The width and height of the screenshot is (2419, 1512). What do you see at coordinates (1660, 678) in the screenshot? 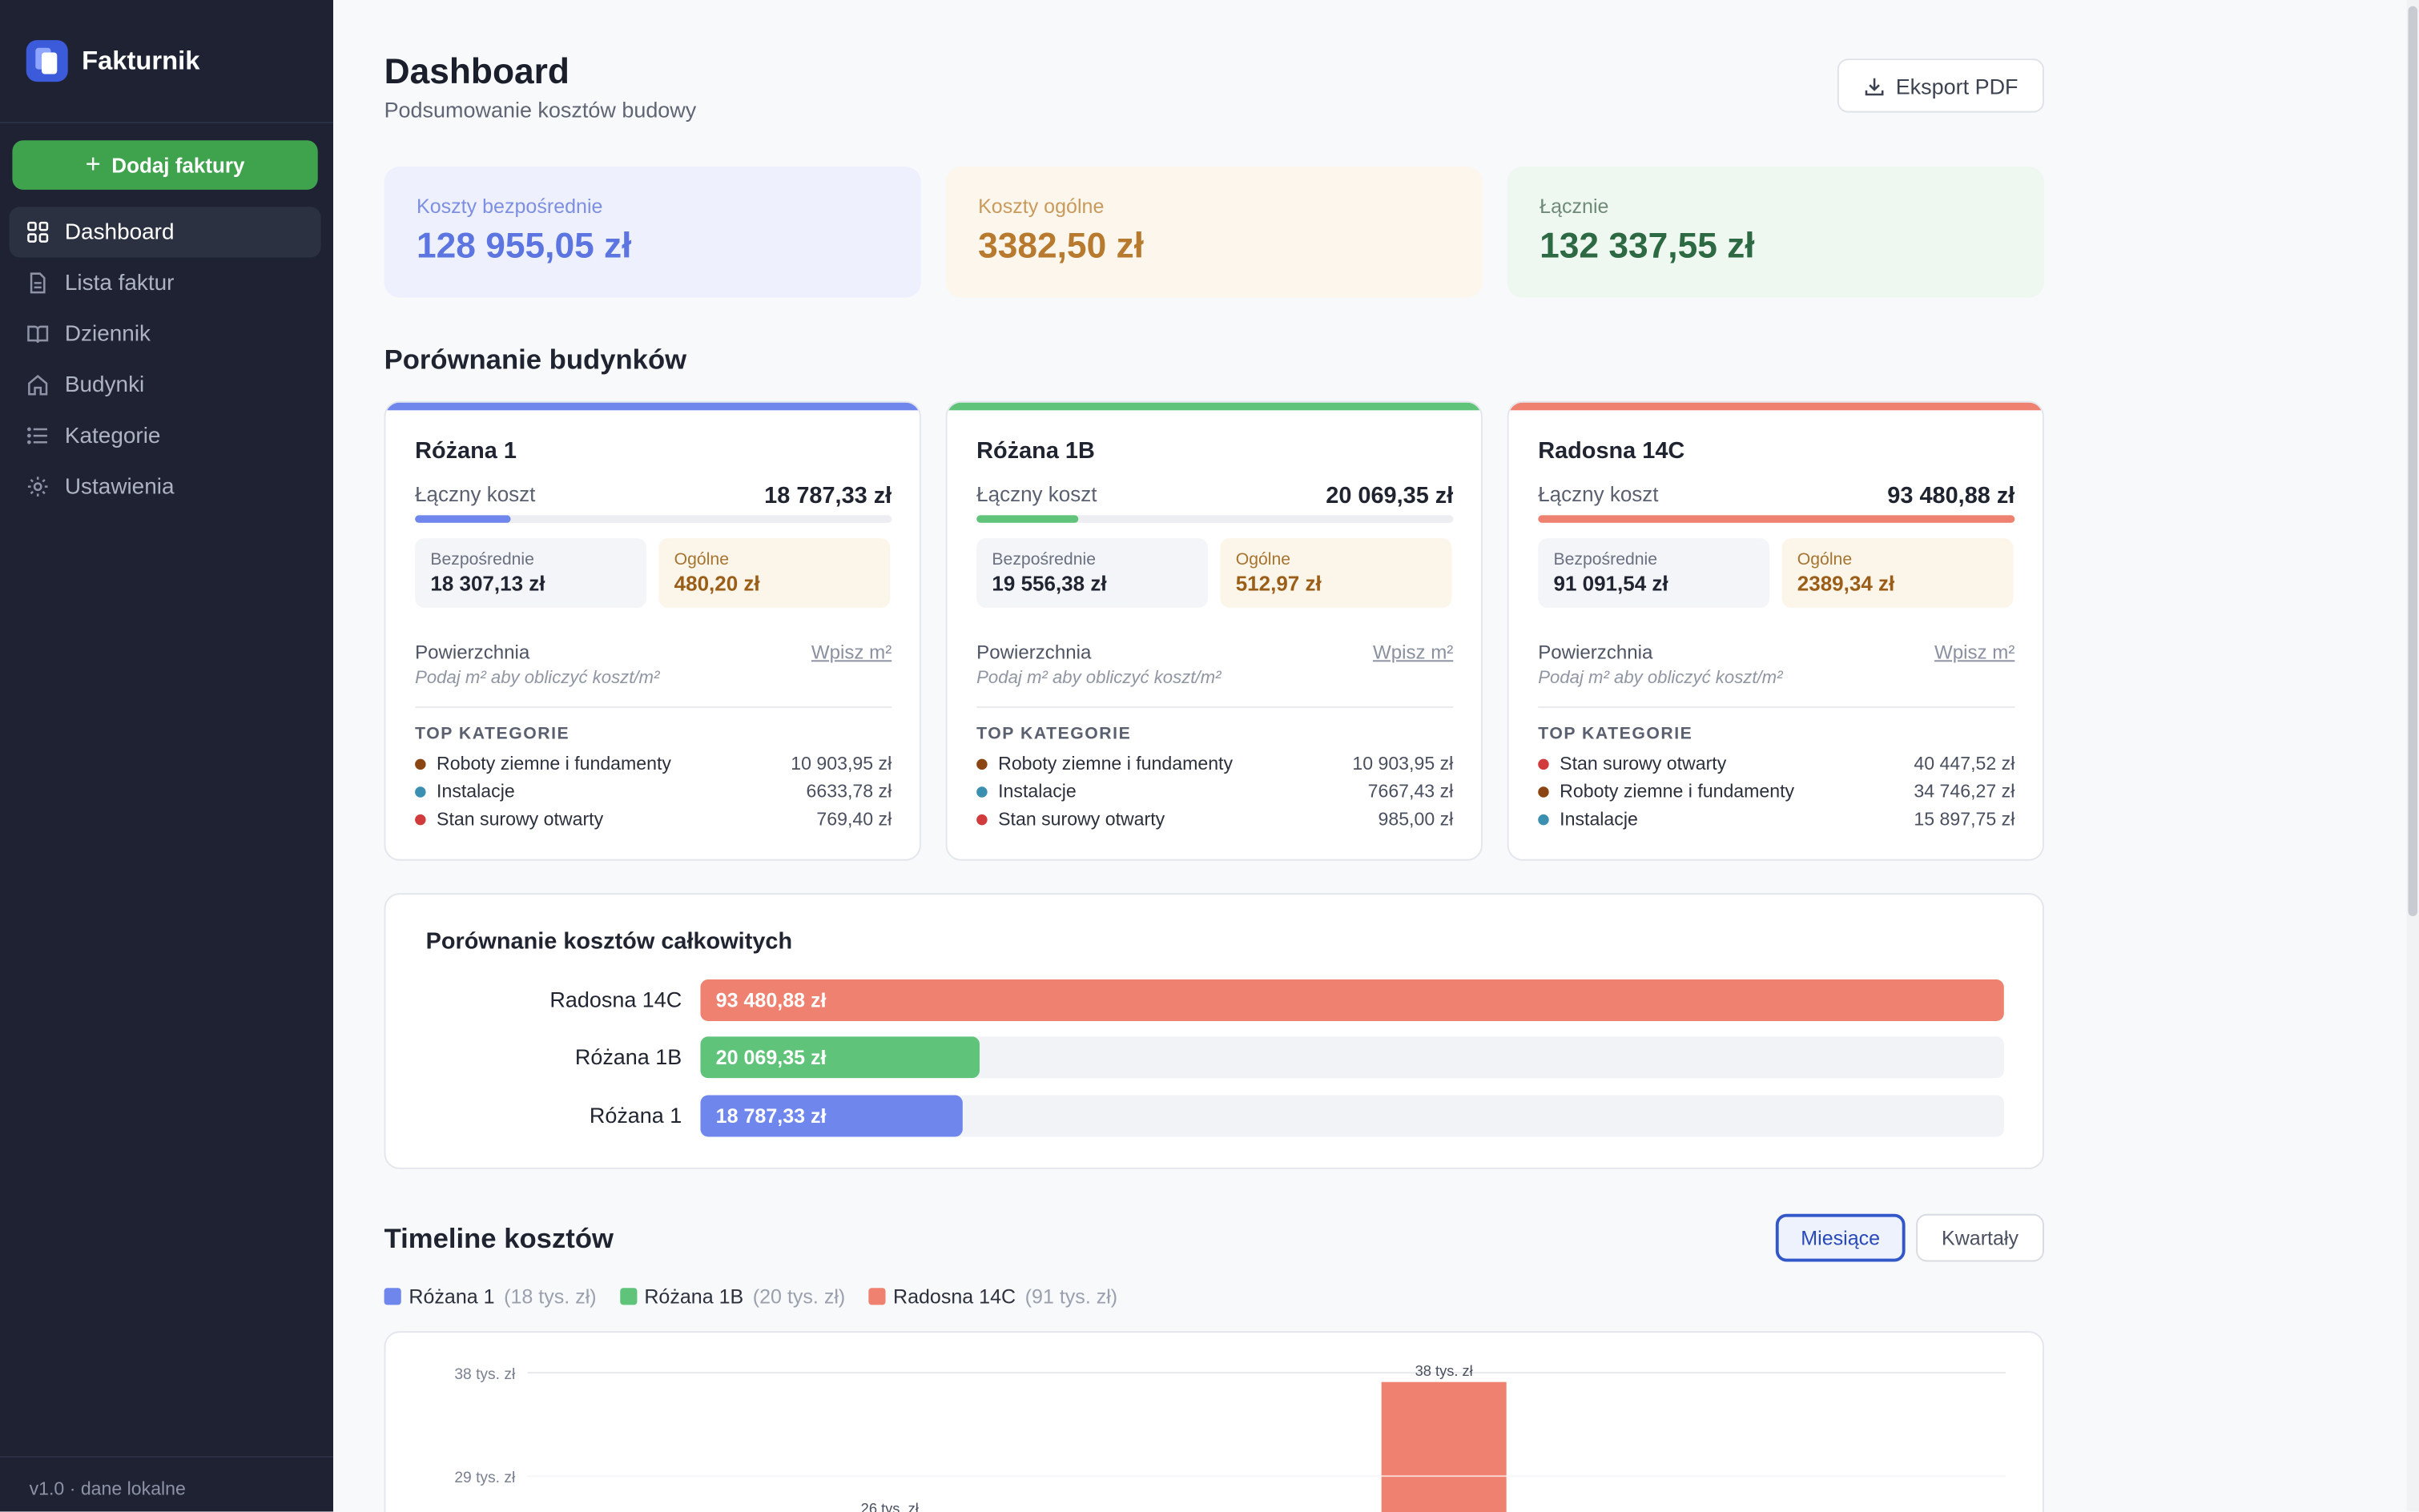
I see `area-hint: Podaj m² aby obliczyć koszt/m²` at bounding box center [1660, 678].